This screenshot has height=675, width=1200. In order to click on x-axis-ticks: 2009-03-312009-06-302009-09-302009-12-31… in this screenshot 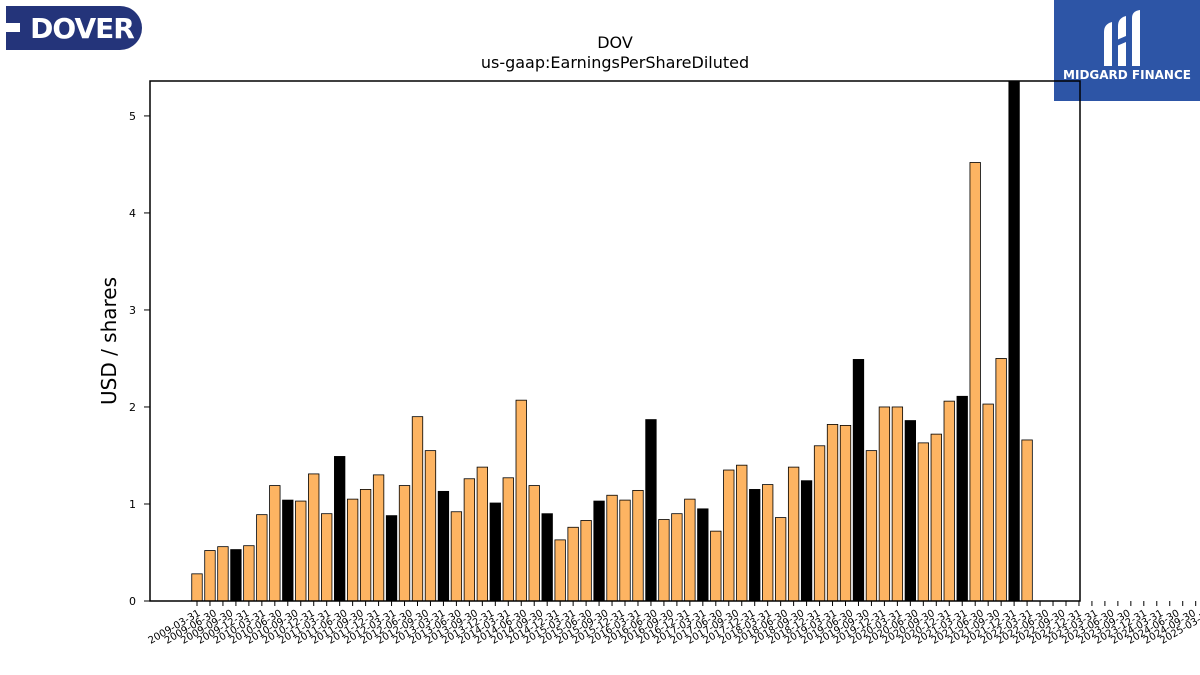, I will do `click(673, 624)`.